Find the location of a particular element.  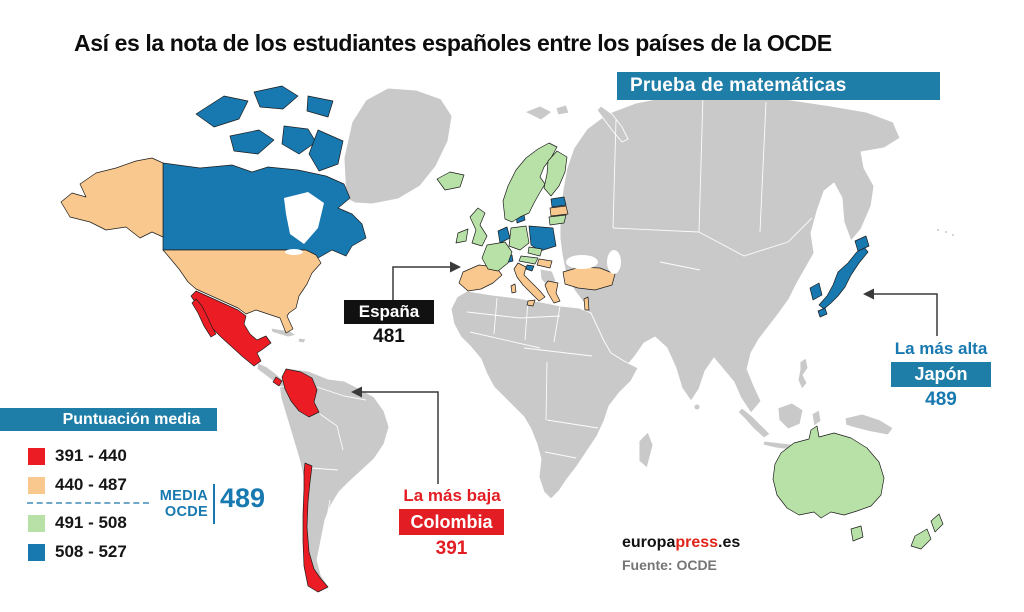

legend-item-blue: 508 - 527 is located at coordinates (77, 552).